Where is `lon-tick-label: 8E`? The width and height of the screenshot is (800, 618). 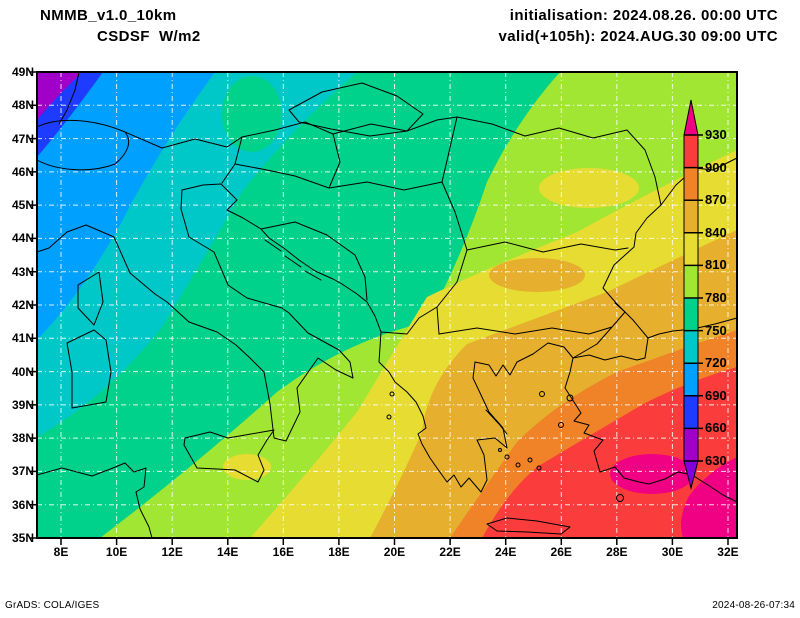
lon-tick-label: 8E is located at coordinates (61, 552).